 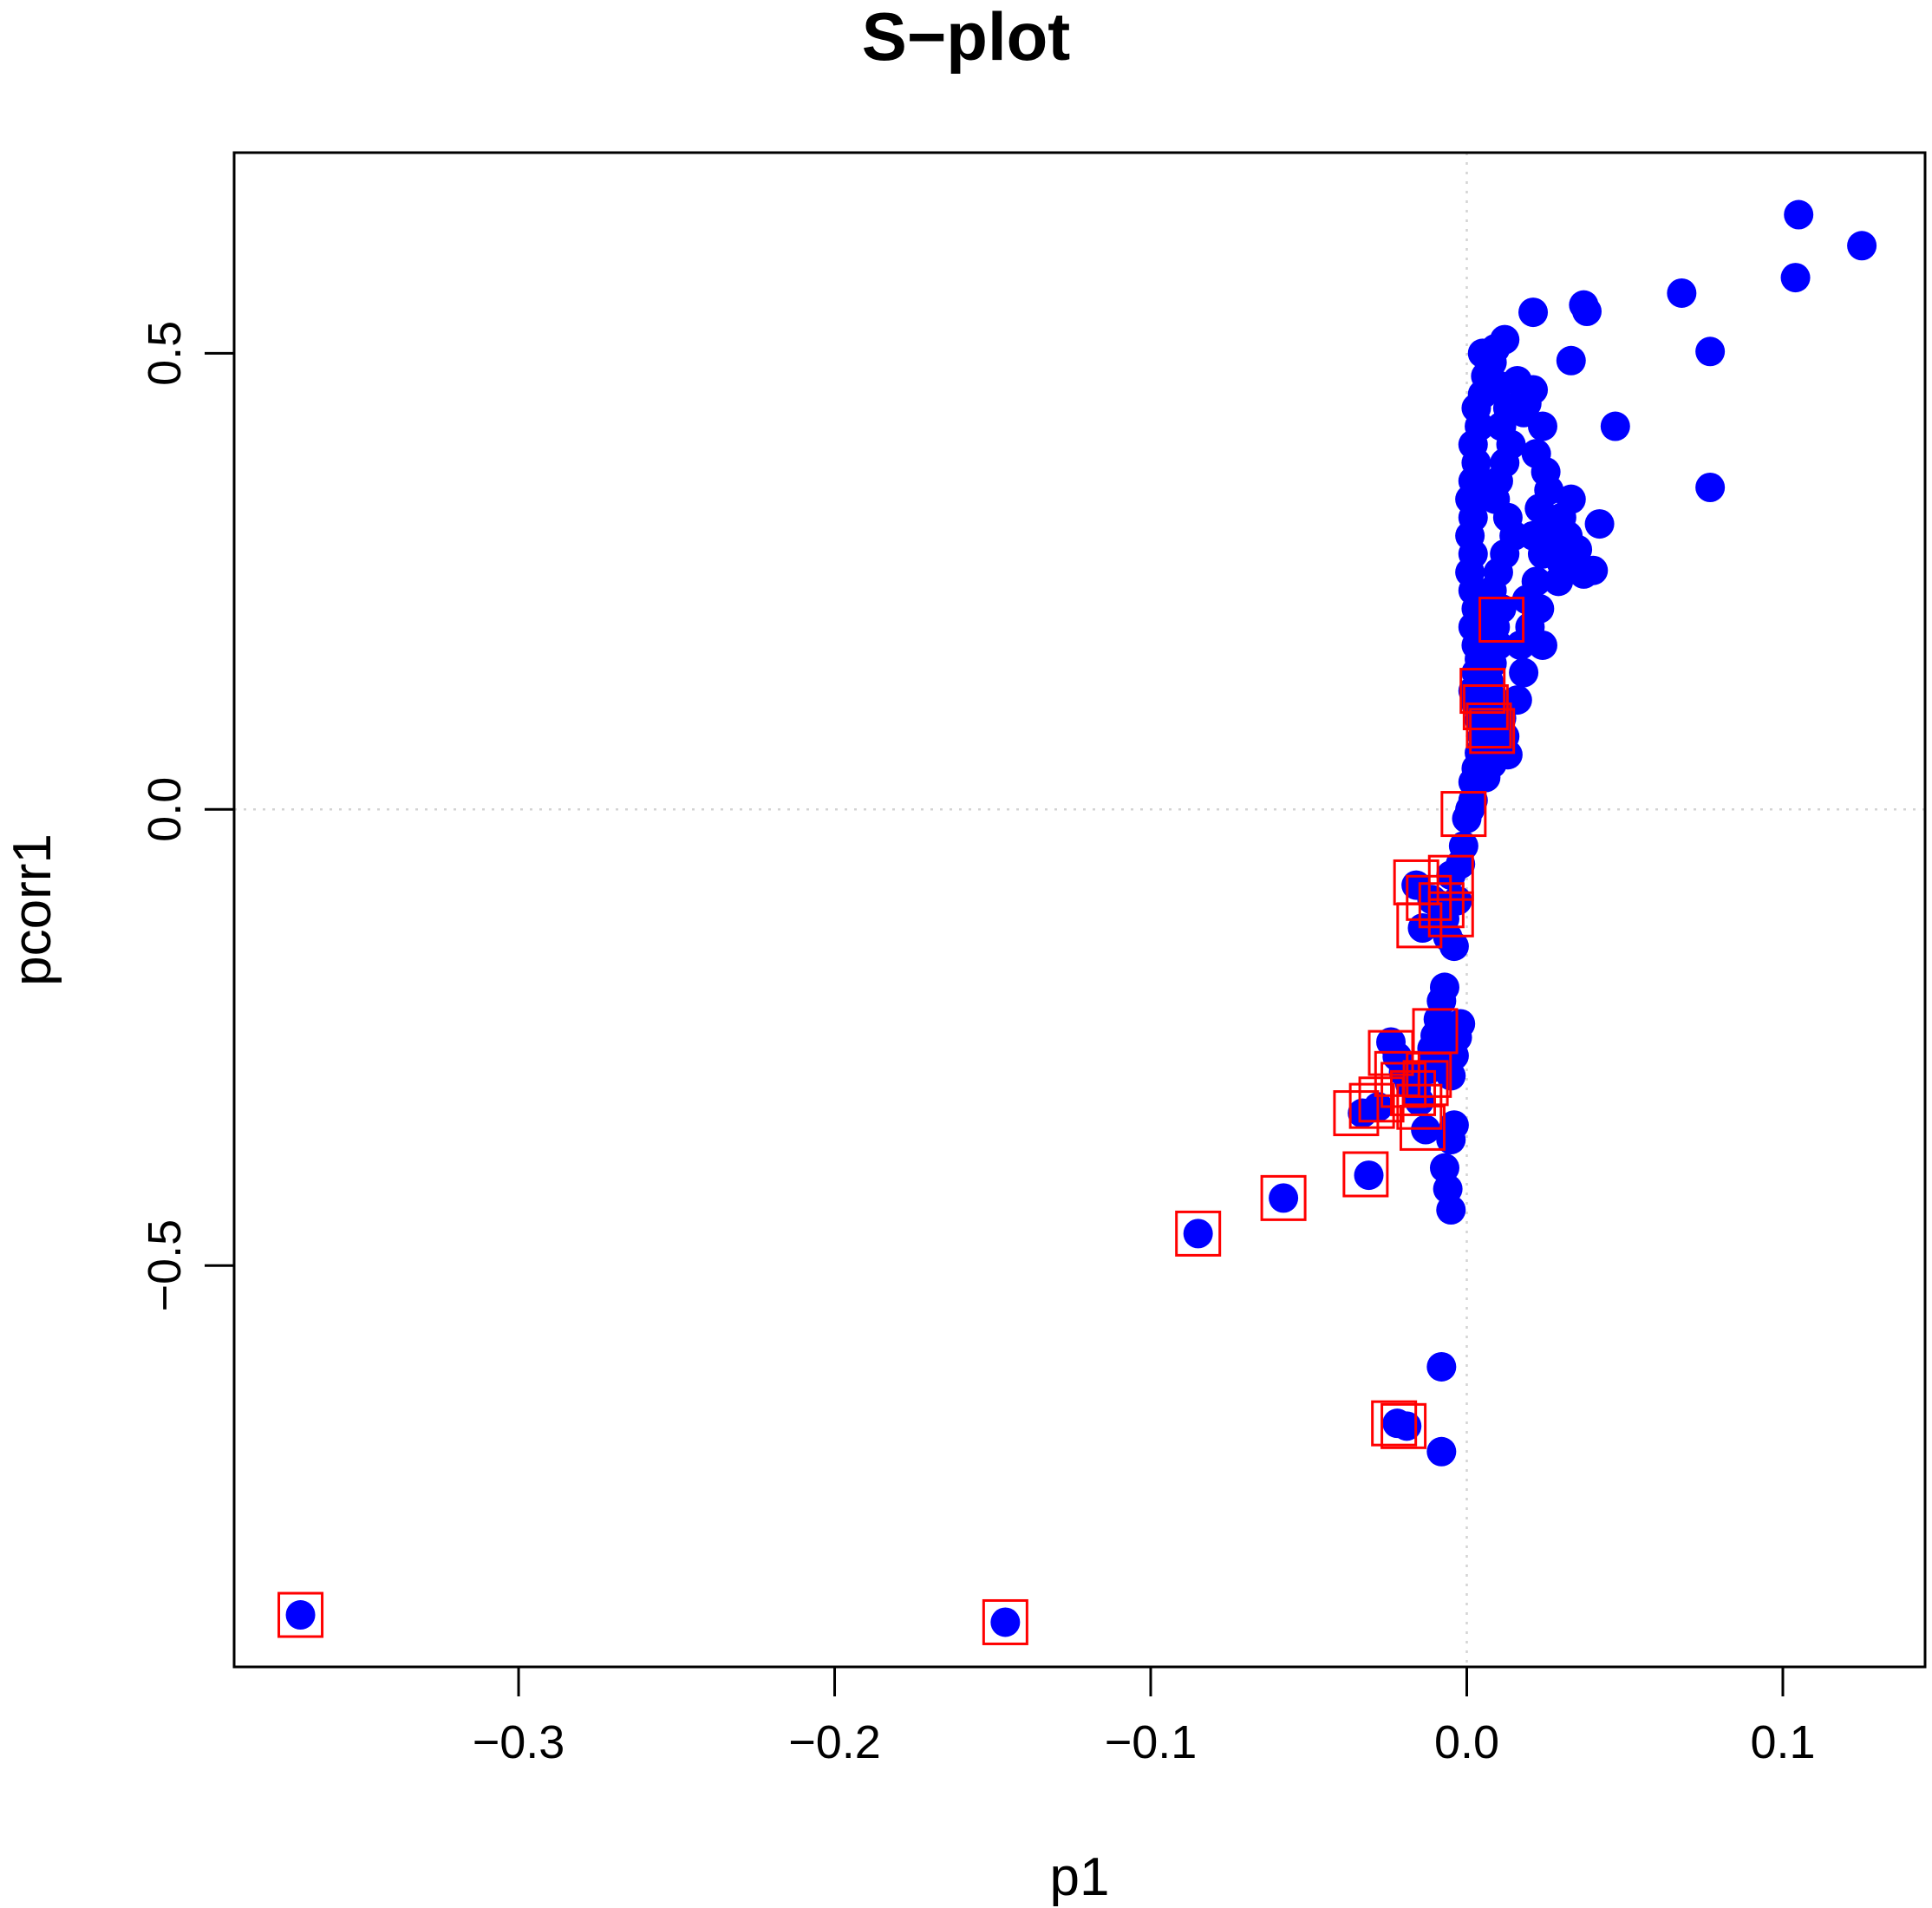 I want to click on y-axis: −0.5 0.0 0.5, so click(x=186, y=816).